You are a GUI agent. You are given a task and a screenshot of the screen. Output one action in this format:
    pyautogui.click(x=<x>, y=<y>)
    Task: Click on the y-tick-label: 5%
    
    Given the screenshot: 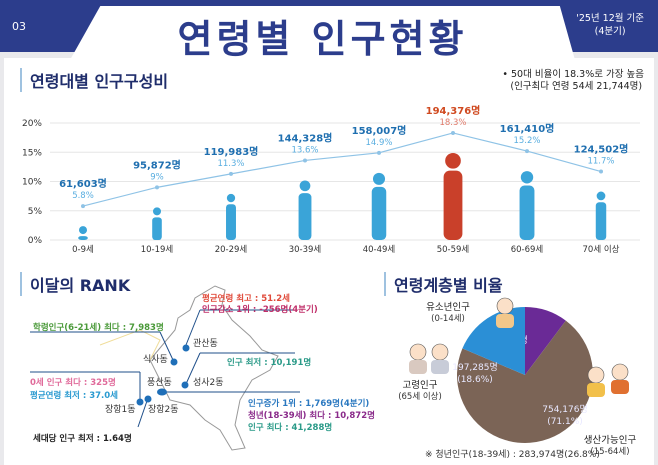 What is the action you would take?
    pyautogui.click(x=35, y=212)
    